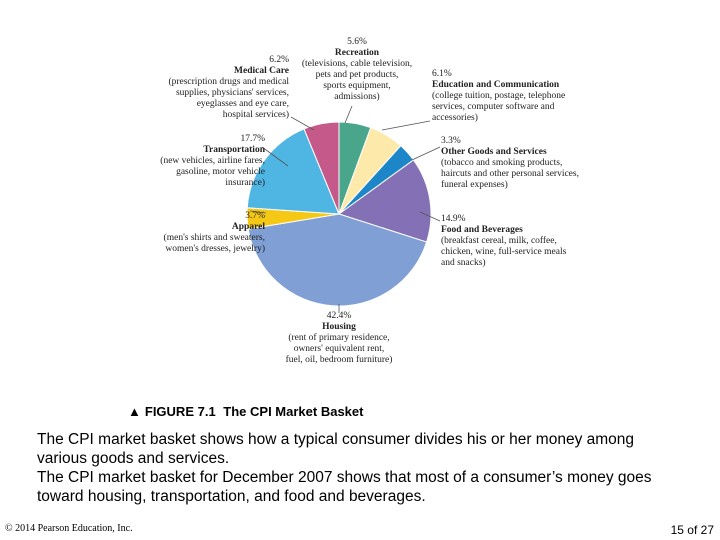 The height and width of the screenshot is (540, 720). Describe the element at coordinates (493, 106) in the screenshot. I see `slice-description: services, computer software and` at that location.